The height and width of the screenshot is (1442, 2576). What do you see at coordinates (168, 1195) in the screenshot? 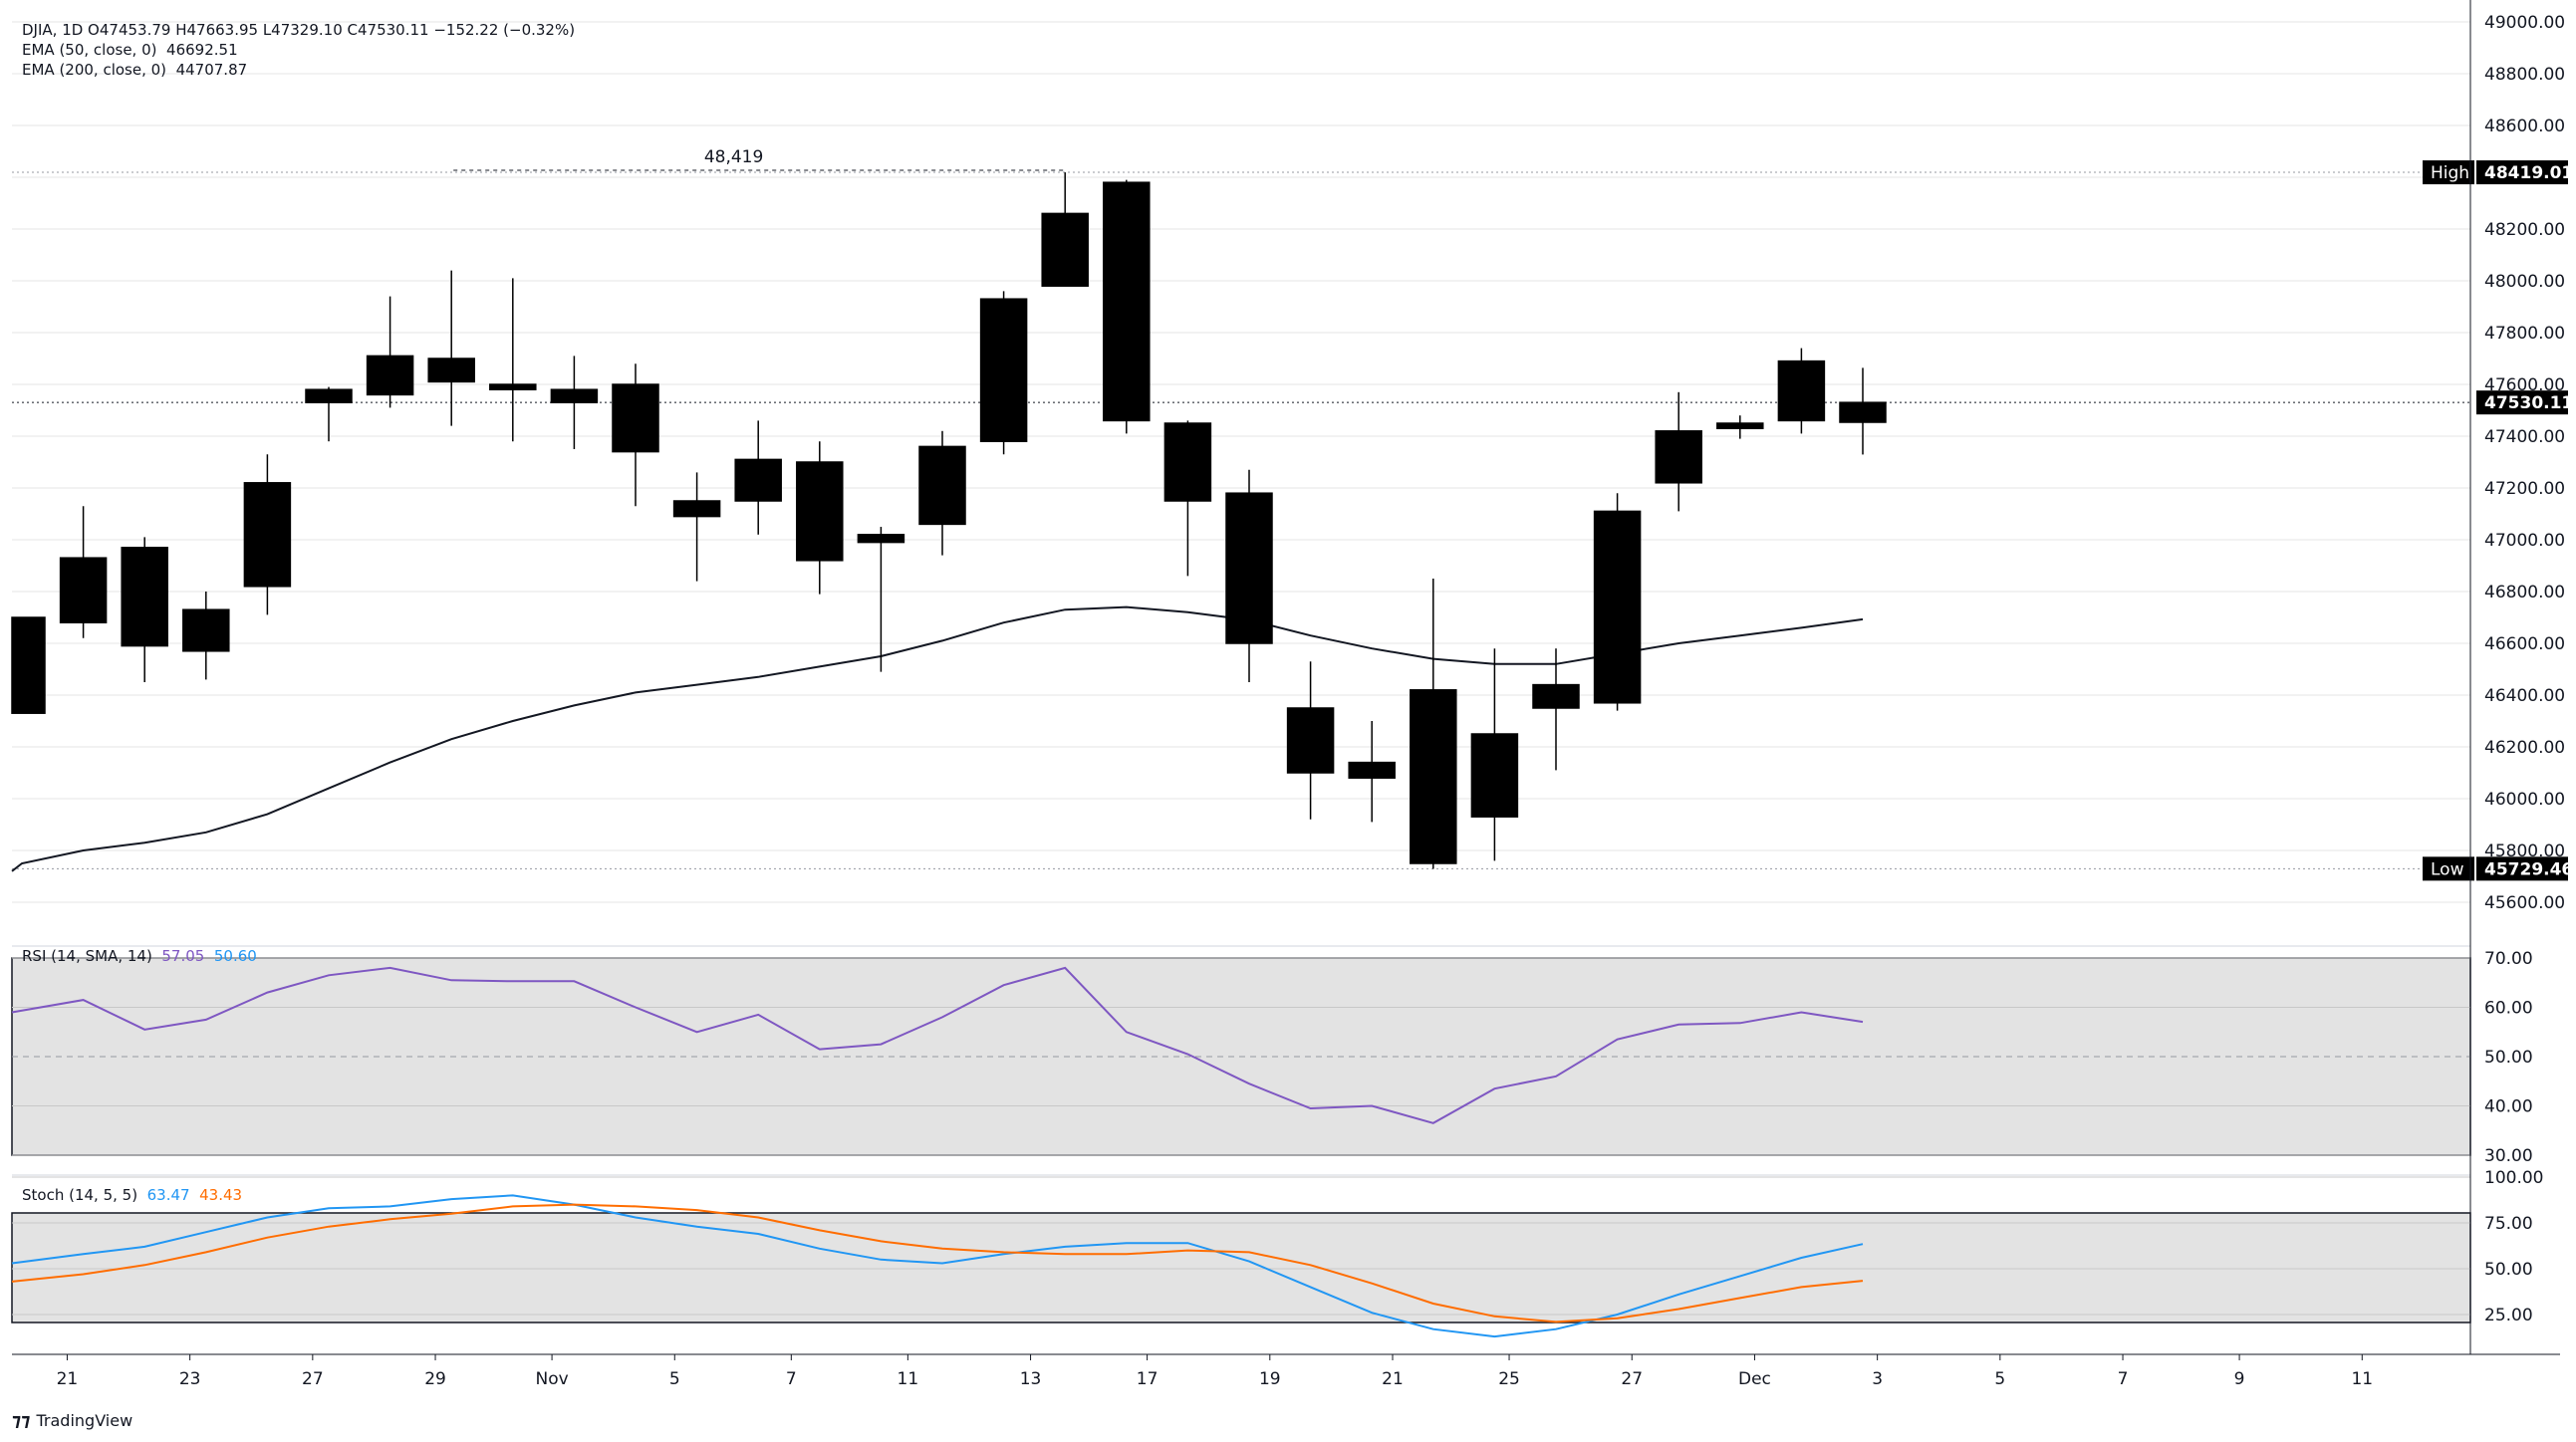
I see `stoch-k-value: 63.47` at bounding box center [168, 1195].